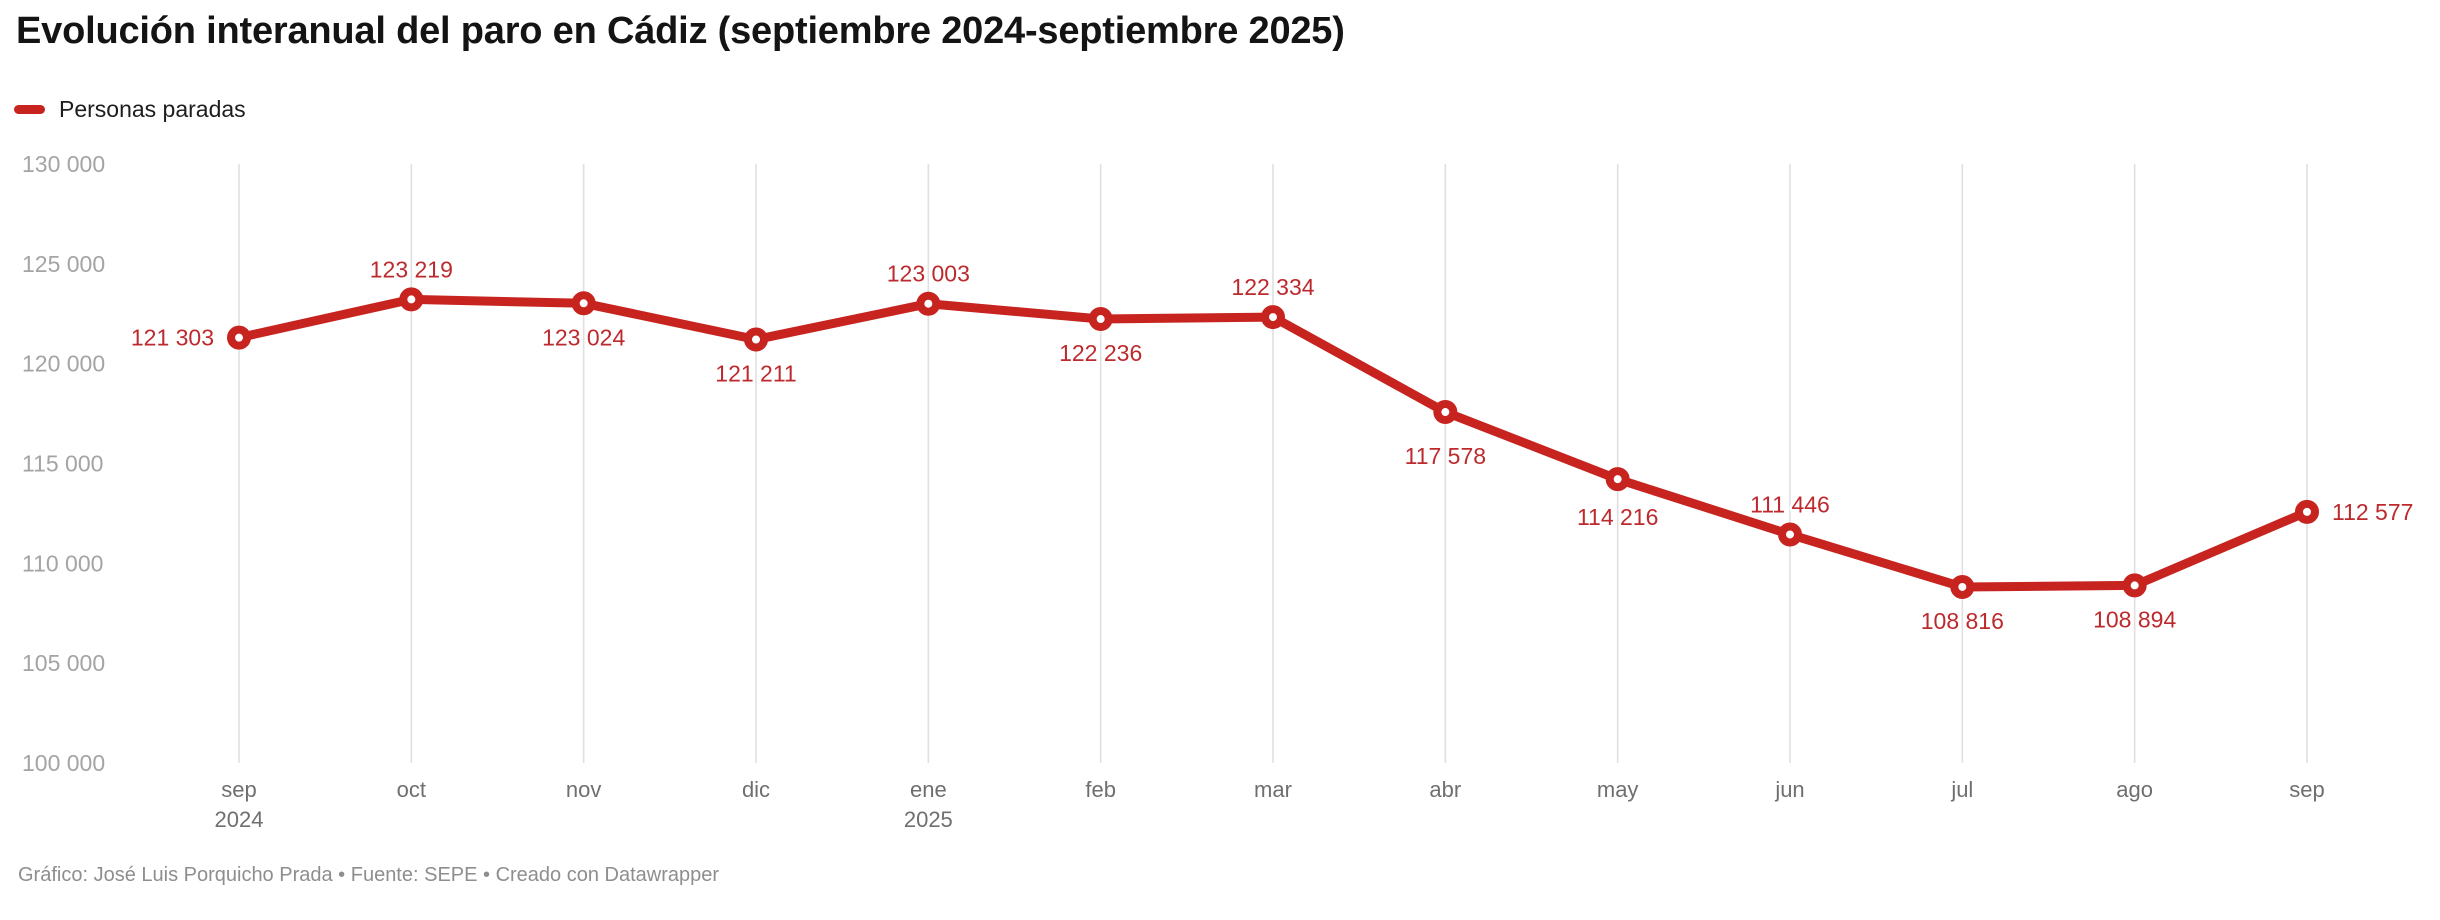 The image size is (2440, 920). I want to click on data-point-label: 117 578, so click(1445, 456).